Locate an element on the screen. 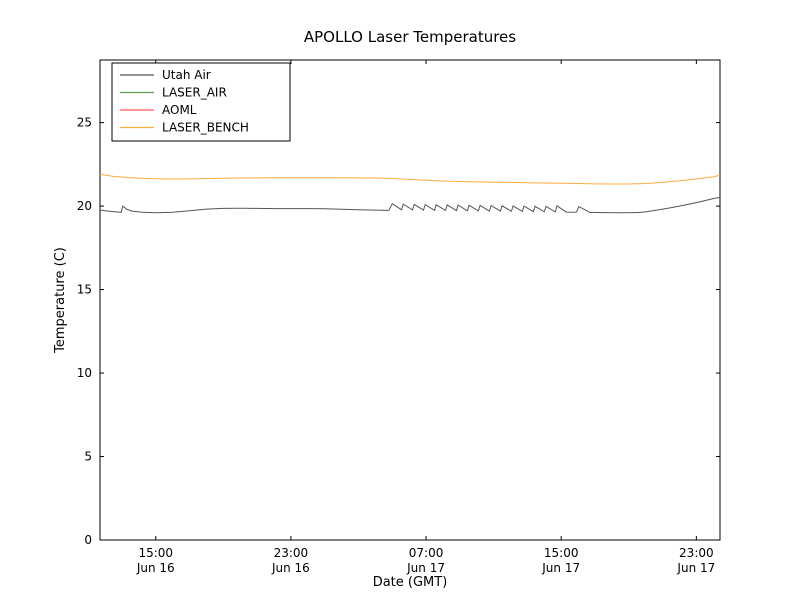 This screenshot has width=800, height=600. y-tick-label: 15 is located at coordinates (84, 290).